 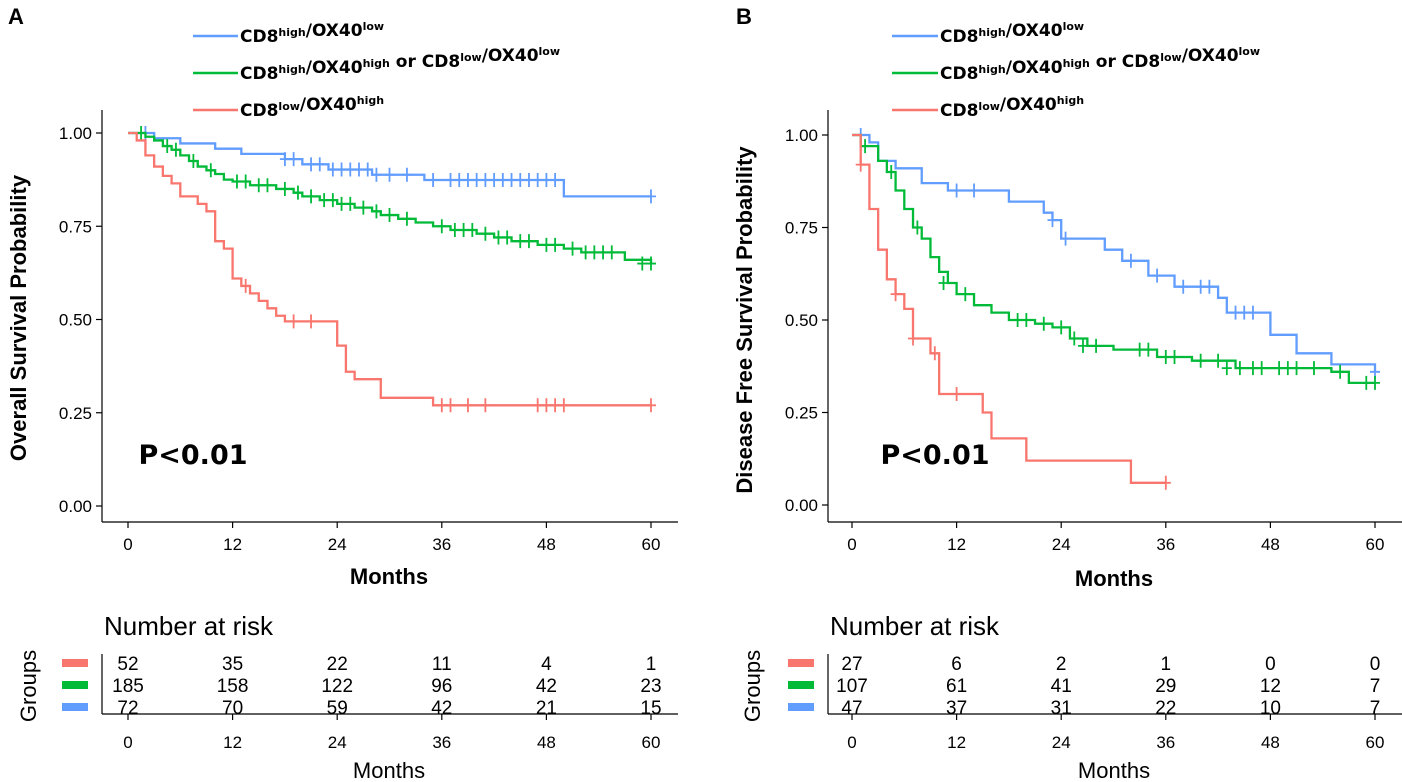 What do you see at coordinates (1012, 33) in the screenshot?
I see `legend-label-1: CD8high/OX40low` at bounding box center [1012, 33].